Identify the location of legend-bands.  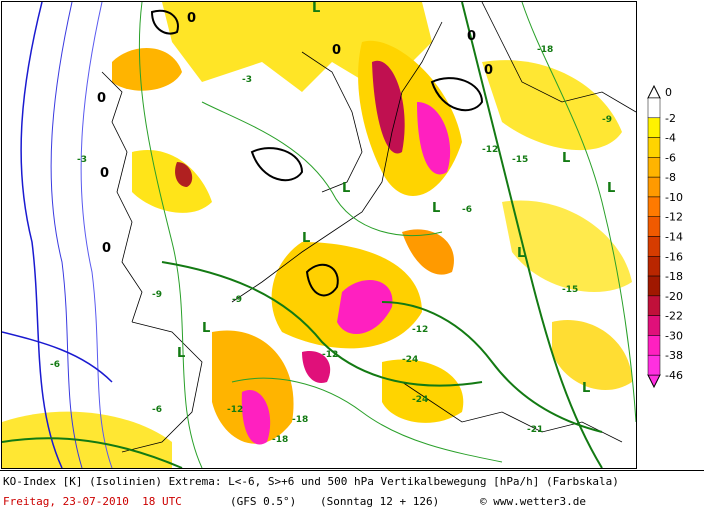
(654, 236).